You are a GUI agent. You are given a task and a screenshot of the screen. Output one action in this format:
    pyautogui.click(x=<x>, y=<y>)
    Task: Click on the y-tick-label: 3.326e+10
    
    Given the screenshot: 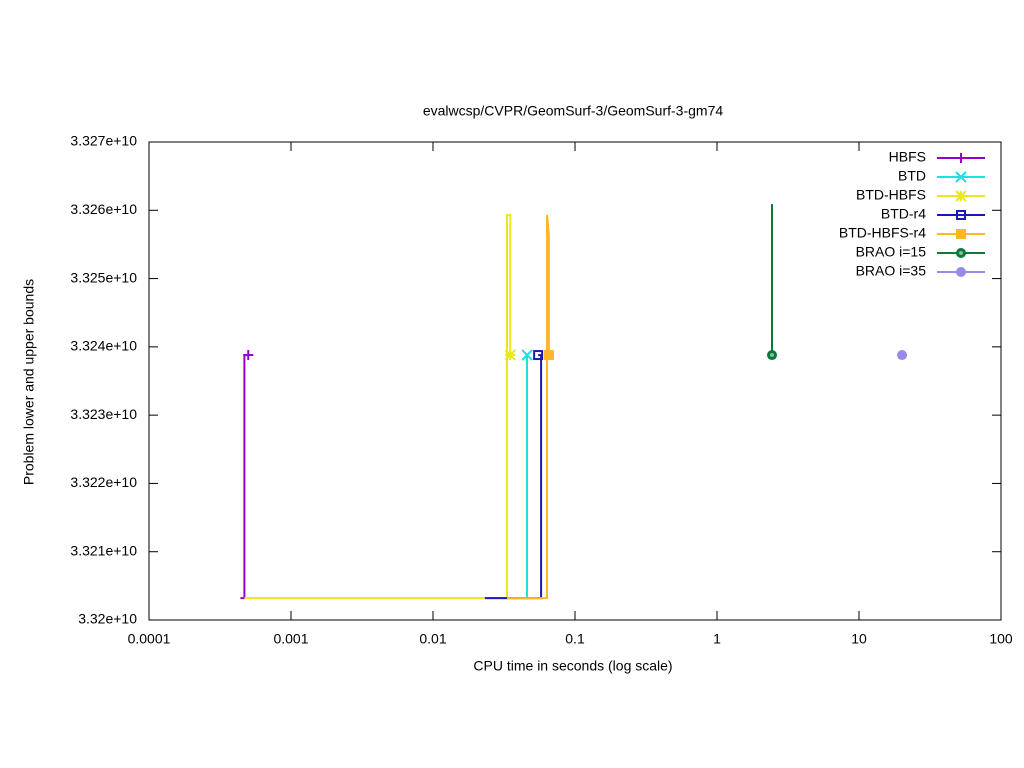 What is the action you would take?
    pyautogui.click(x=103, y=209)
    